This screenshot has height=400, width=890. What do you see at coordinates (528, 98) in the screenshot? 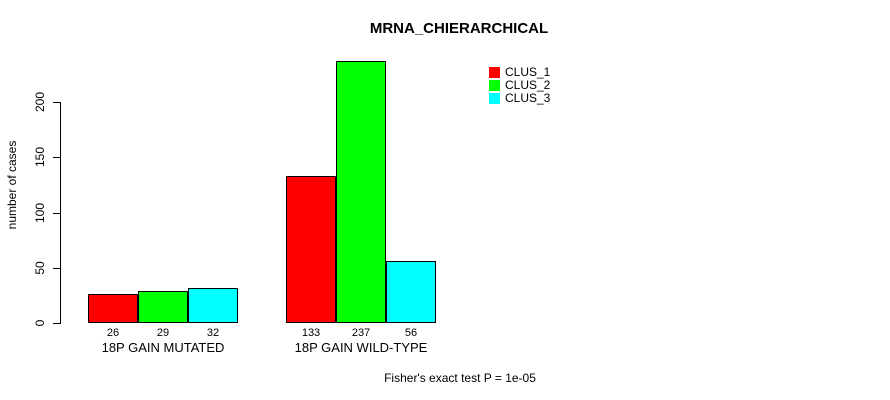
I see `legend-label: CLUS_3` at bounding box center [528, 98].